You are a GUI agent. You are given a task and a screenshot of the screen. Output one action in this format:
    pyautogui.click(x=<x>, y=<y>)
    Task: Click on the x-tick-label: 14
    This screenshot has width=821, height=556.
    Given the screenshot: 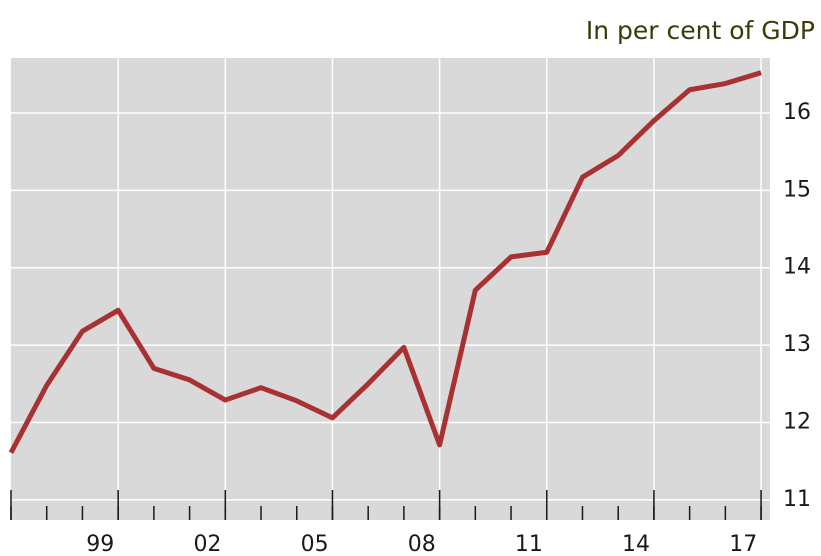 What is the action you would take?
    pyautogui.click(x=636, y=544)
    